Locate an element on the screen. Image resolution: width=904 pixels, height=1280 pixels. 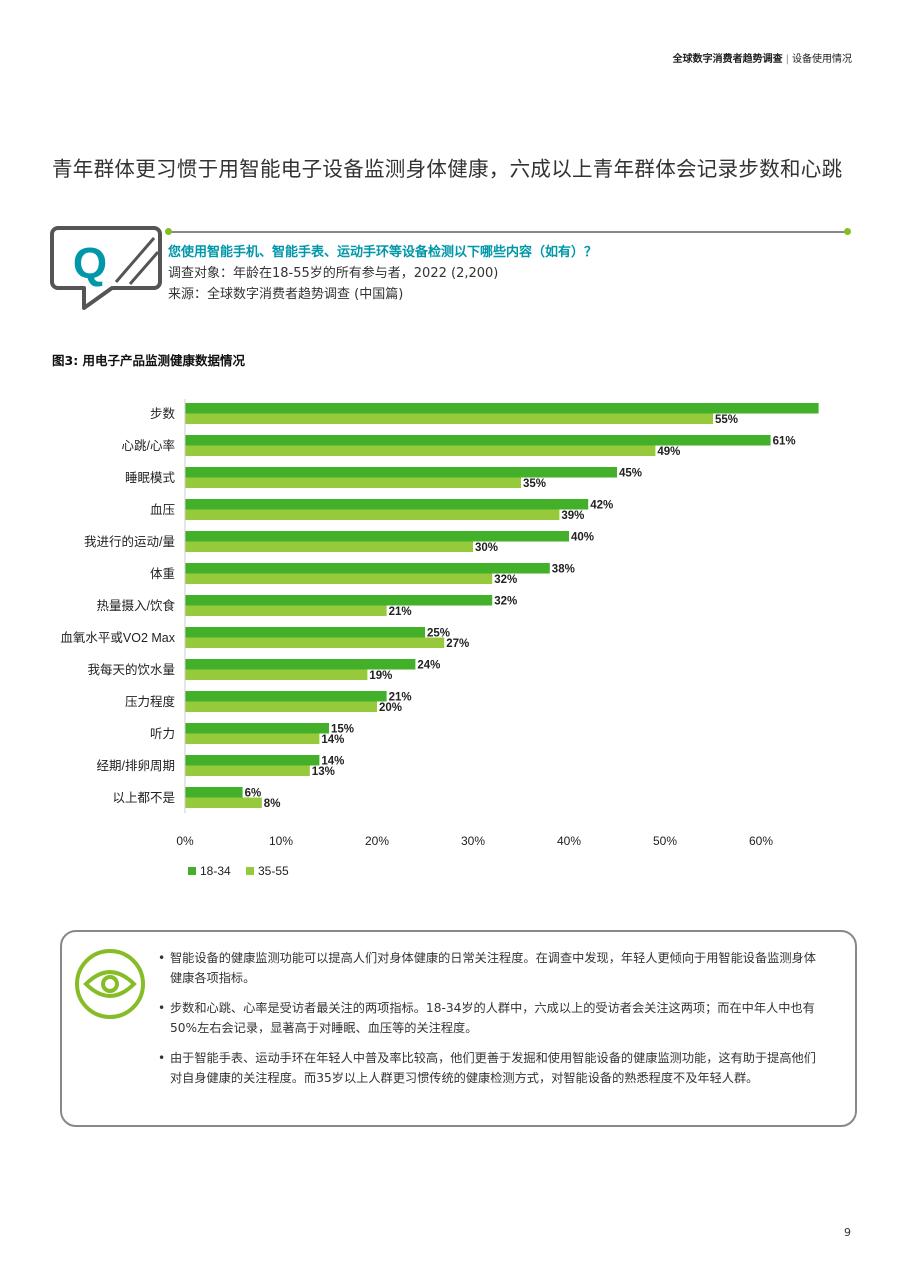
data-label-18-34: 32% is located at coordinates (505, 602).